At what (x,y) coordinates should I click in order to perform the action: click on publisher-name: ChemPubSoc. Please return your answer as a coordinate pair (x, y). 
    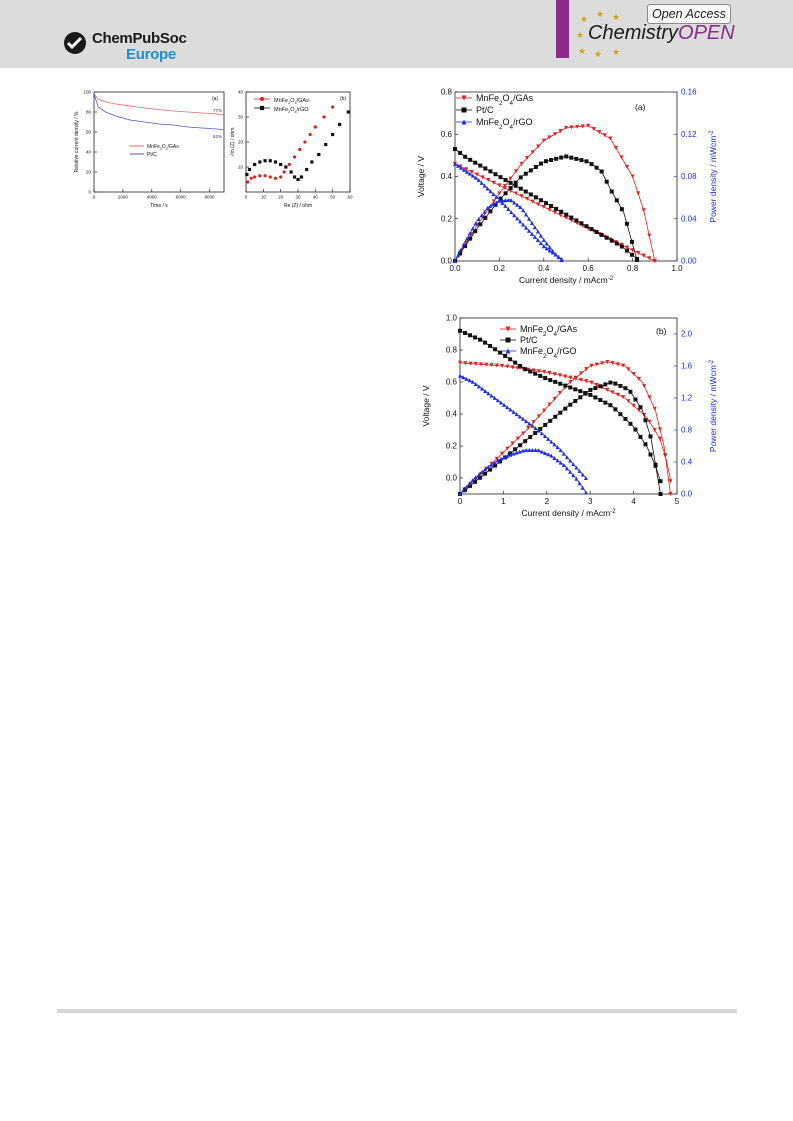
    Looking at the image, I should click on (139, 38).